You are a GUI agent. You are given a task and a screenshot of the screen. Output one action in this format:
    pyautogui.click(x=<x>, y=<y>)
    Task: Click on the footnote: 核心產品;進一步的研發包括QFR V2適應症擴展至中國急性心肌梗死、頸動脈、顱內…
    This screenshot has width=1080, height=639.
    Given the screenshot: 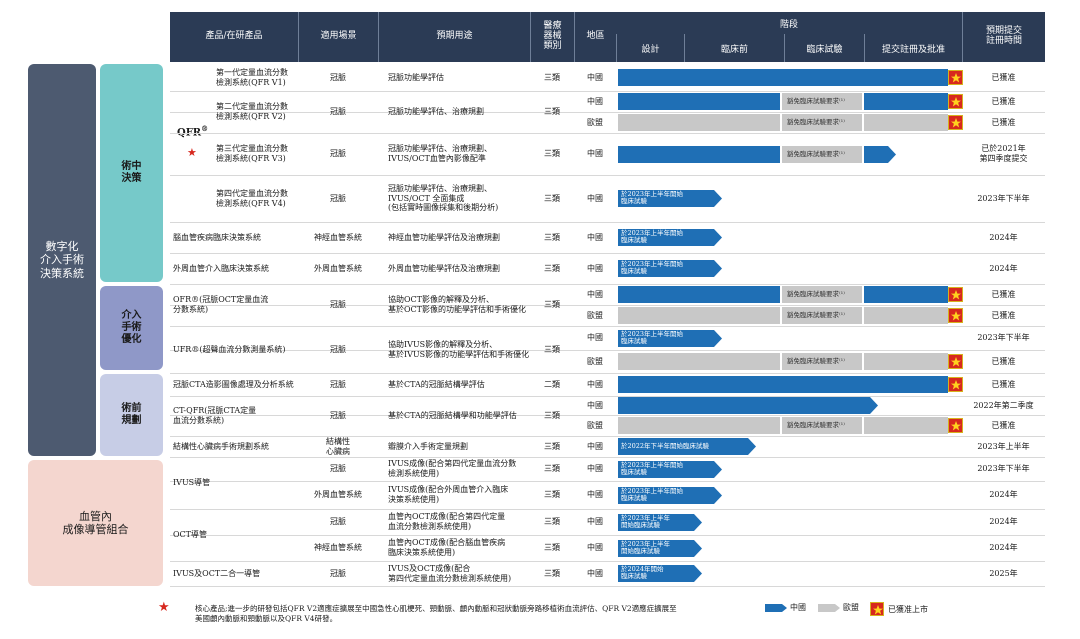 What is the action you would take?
    pyautogui.click(x=436, y=613)
    